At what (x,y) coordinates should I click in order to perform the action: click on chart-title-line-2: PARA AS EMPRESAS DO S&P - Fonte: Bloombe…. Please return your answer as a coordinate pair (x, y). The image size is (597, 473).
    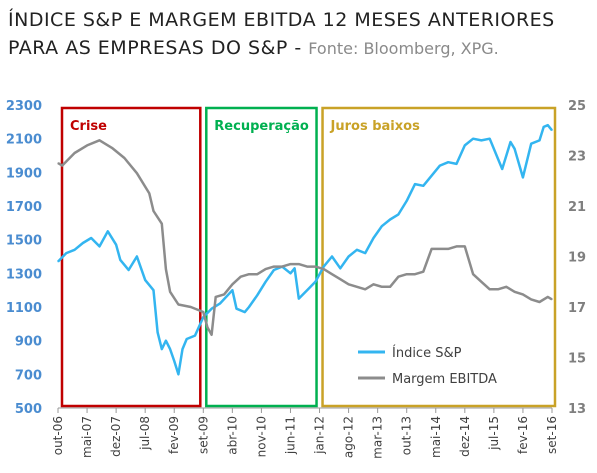
    Looking at the image, I should click on (300, 48).